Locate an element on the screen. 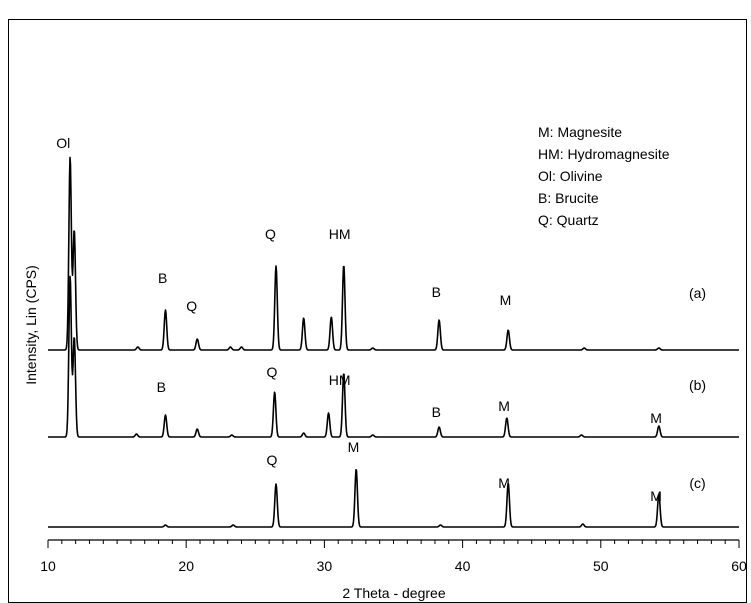 This screenshot has width=751, height=603. trace-label: (b) is located at coordinates (697, 385).